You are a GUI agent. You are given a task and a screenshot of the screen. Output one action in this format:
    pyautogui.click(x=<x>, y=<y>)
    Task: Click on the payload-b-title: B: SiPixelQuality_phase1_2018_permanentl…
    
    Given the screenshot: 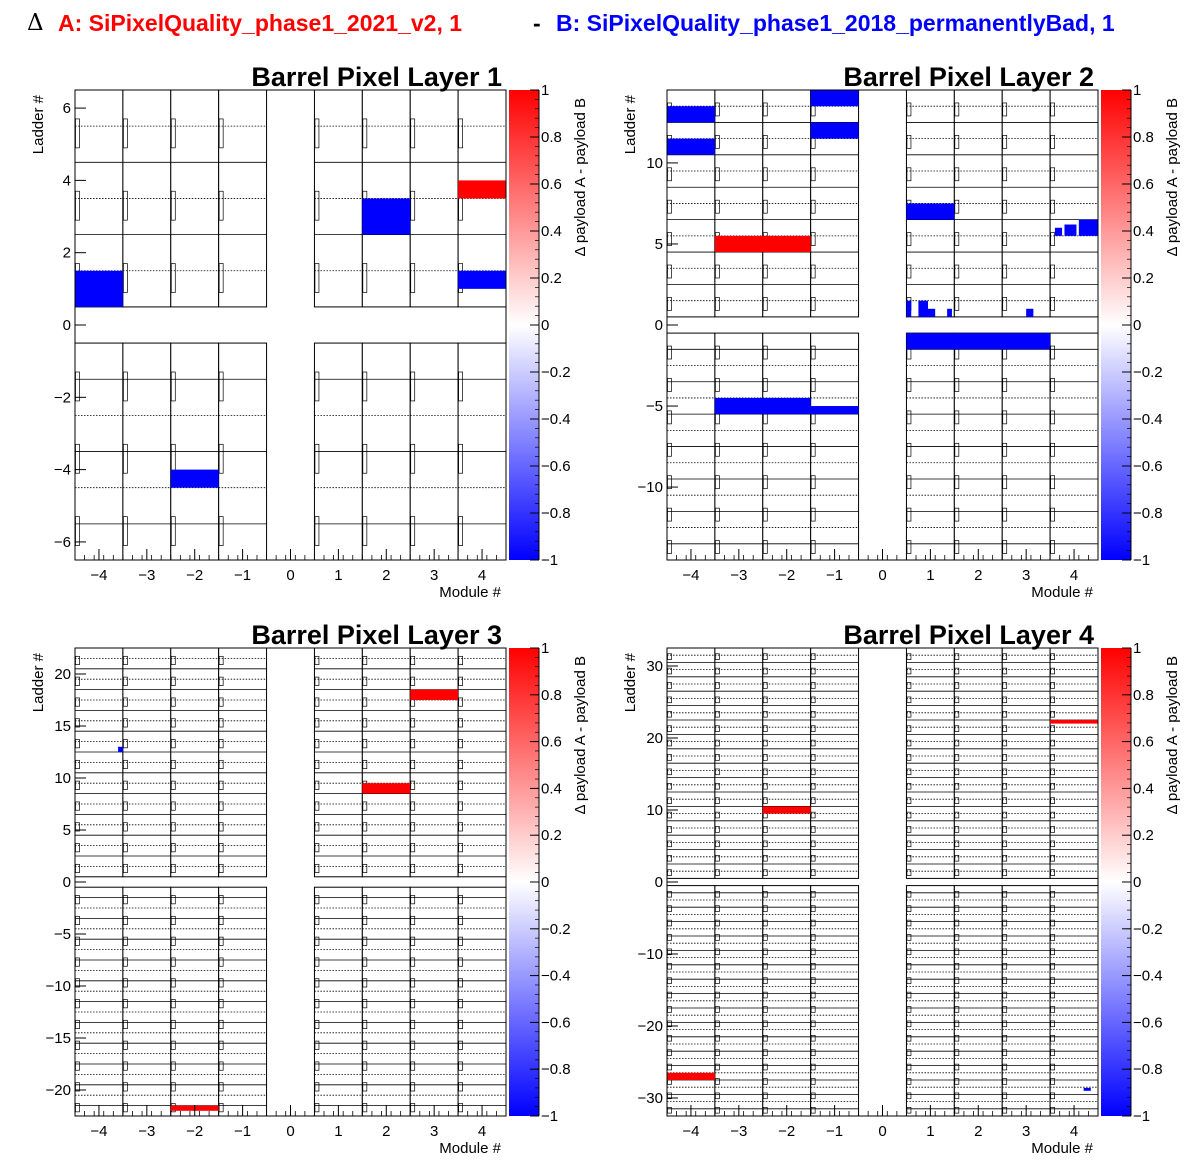 What is the action you would take?
    pyautogui.click(x=835, y=23)
    